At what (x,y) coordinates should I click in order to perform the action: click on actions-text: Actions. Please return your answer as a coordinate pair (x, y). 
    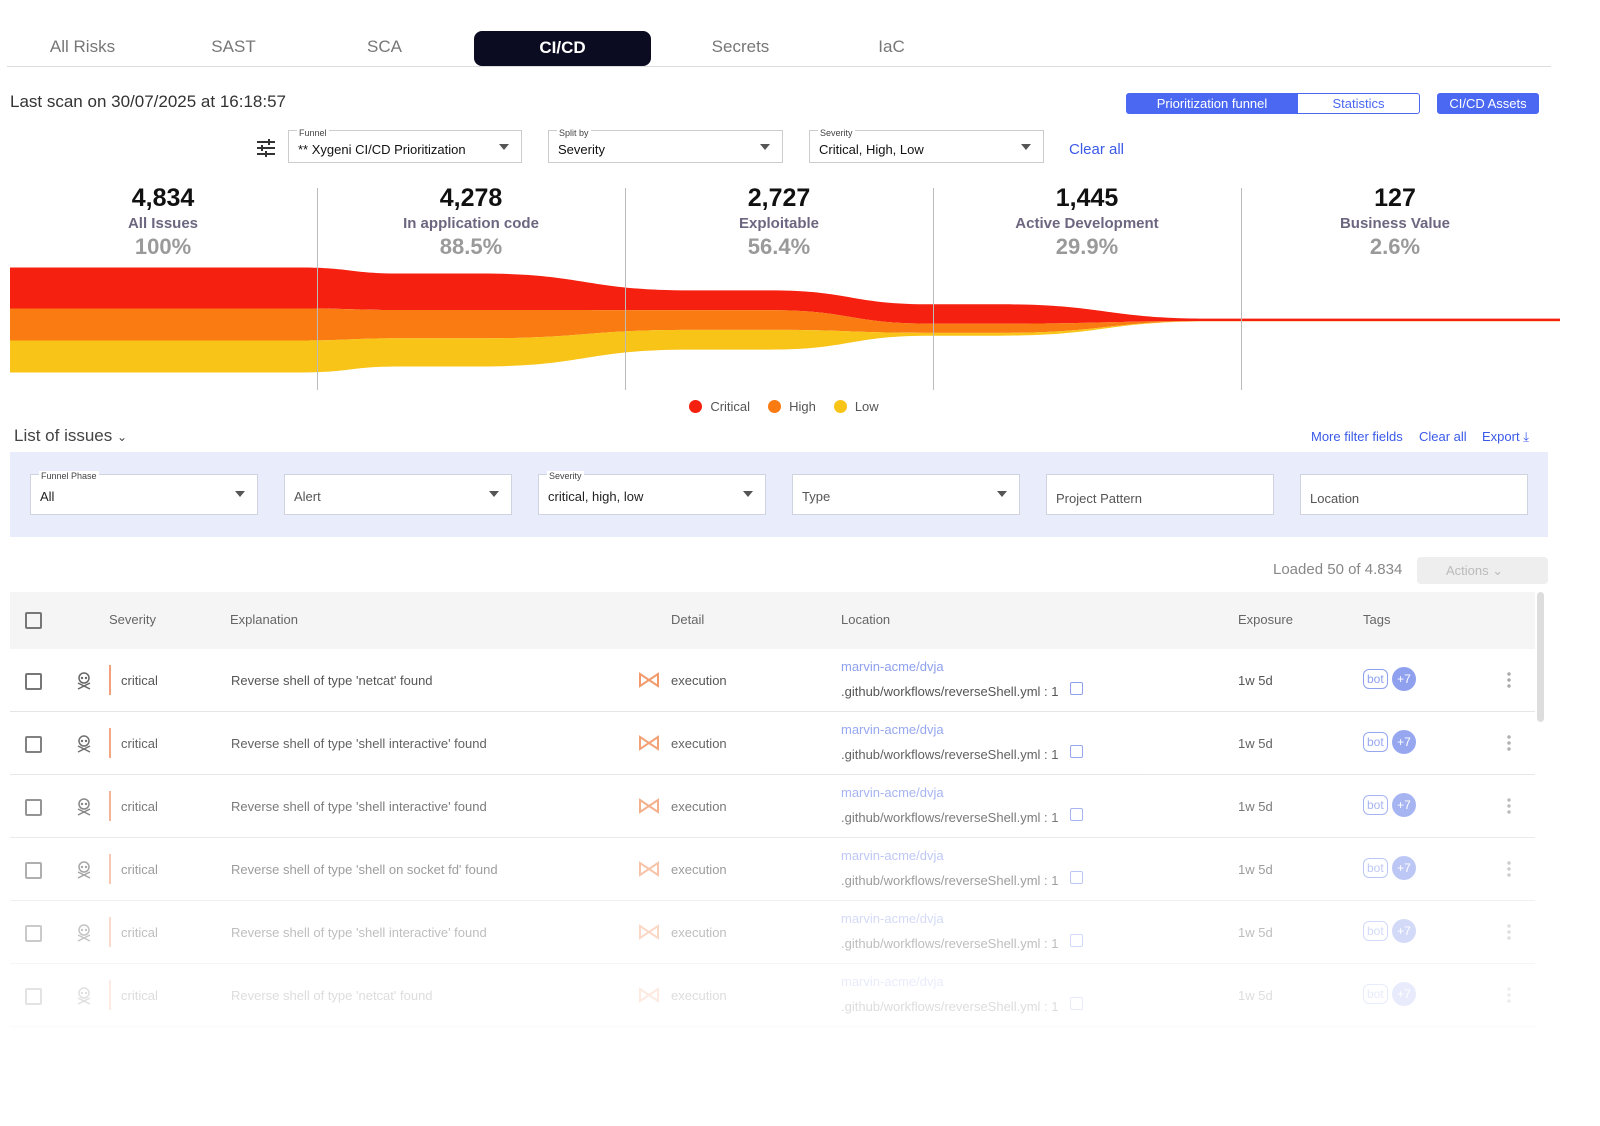
    Looking at the image, I should click on (1467, 570).